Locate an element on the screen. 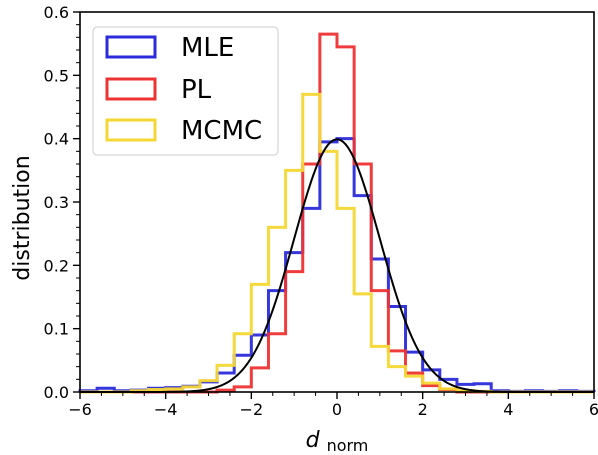 Image resolution: width=598 pixels, height=455 pixels. y-axis: 0.0 0.1 0.2 0.3 0.4 0.5 0.6 is located at coordinates (62, 202).